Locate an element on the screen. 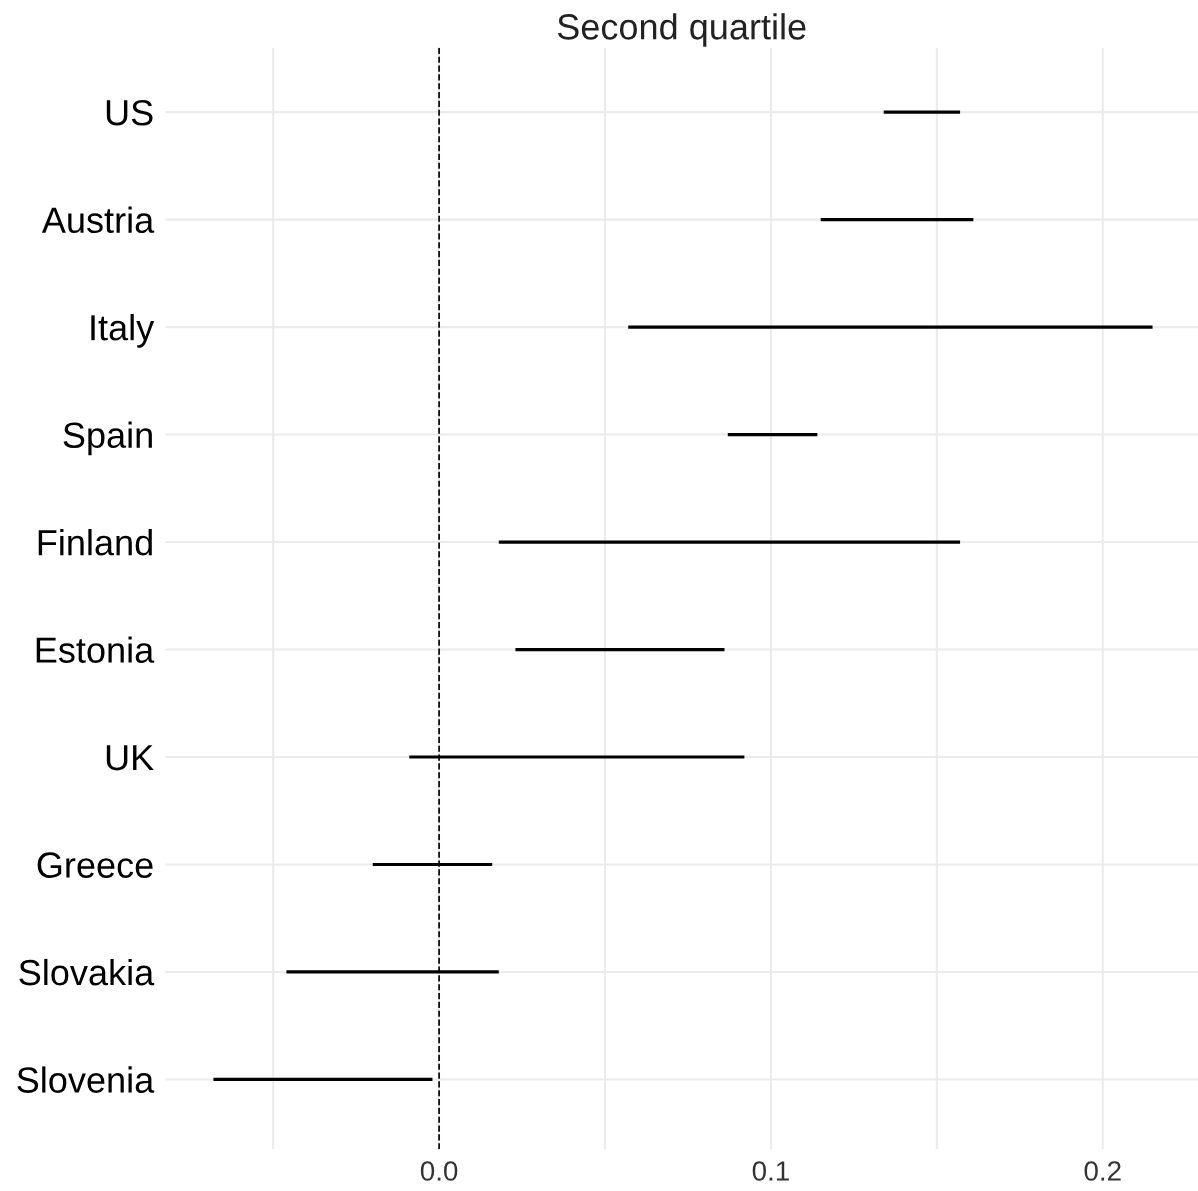 Image resolution: width=1198 pixels, height=1191 pixels. x-tick-label: 0.0 is located at coordinates (439, 1171).